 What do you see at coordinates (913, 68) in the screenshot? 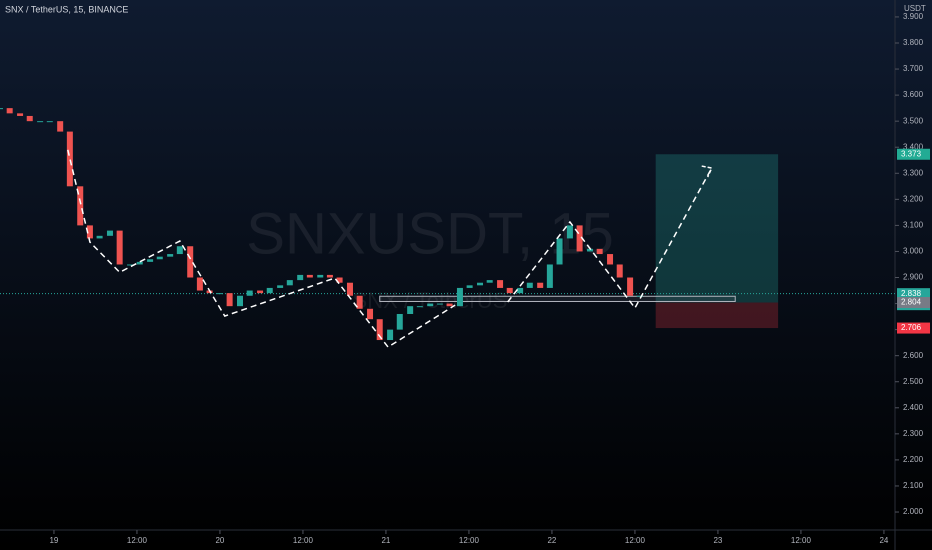
I see `y-tick-label: 3.700` at bounding box center [913, 68].